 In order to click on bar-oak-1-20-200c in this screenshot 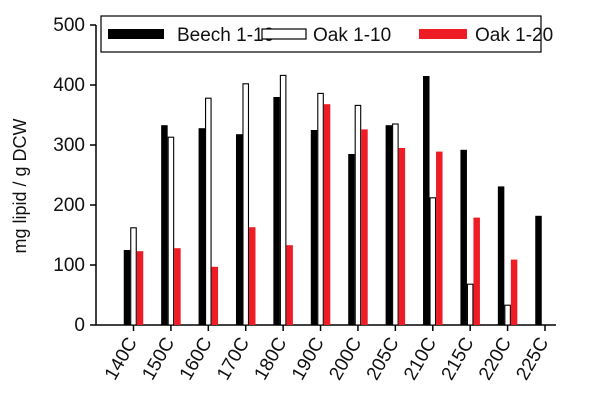, I will do `click(364, 227)`.